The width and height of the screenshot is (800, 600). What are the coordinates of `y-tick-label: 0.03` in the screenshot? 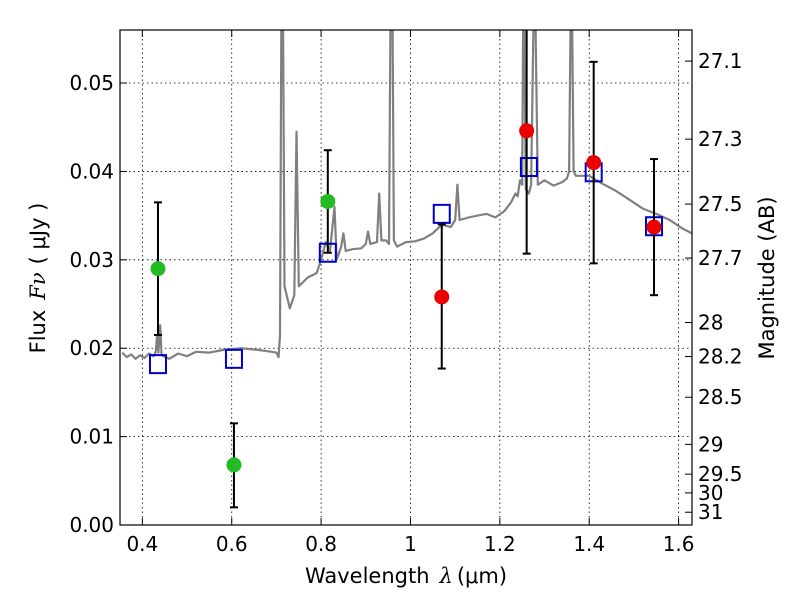 It's located at (91, 260).